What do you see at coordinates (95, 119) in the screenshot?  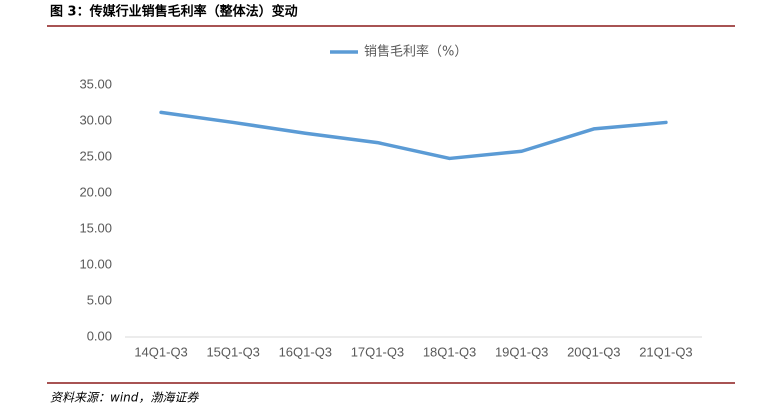 I see `y-tick-label: 30.00` at bounding box center [95, 119].